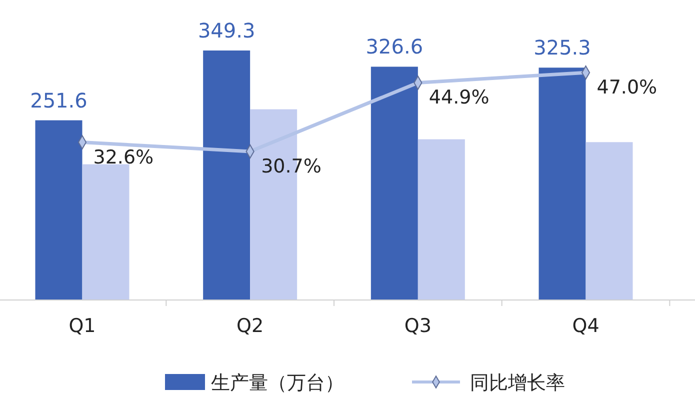 This screenshot has width=695, height=419. Describe the element at coordinates (562, 48) in the screenshot. I see `data-label: 325.3` at that location.